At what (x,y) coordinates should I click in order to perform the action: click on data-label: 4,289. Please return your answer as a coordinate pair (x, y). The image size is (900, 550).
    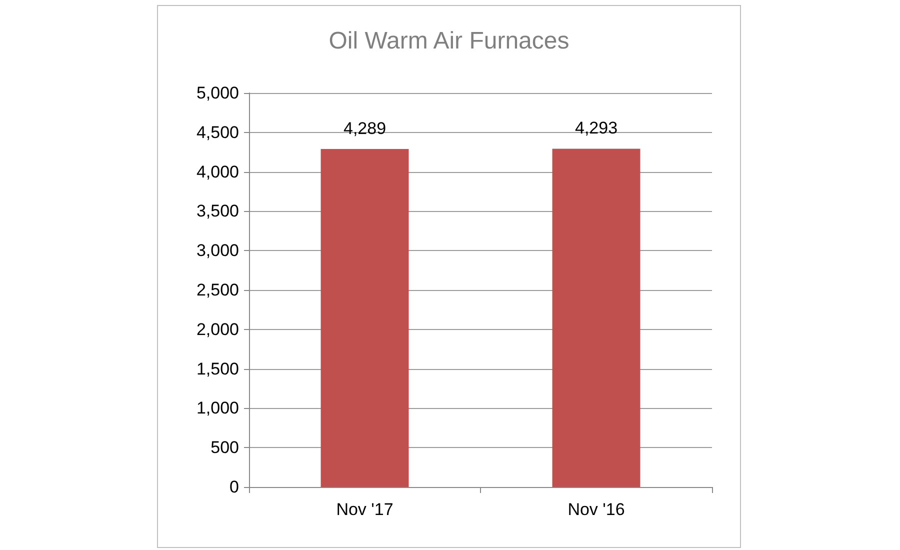
    Looking at the image, I should click on (364, 128).